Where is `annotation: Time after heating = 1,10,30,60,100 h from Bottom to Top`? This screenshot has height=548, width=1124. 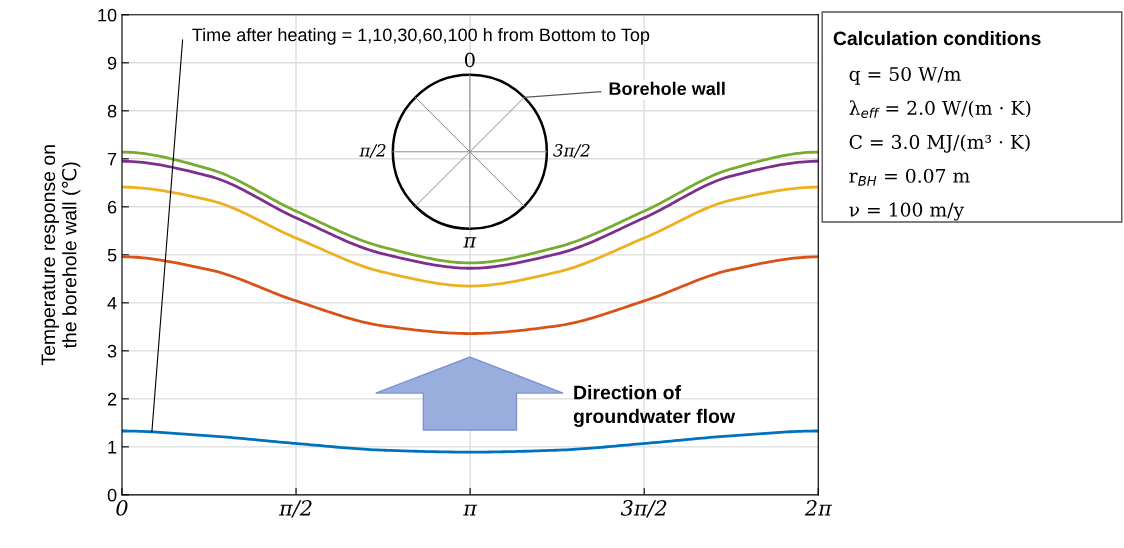
annotation: Time after heating = 1,10,30,60,100 h from Bottom to Top is located at coordinates (421, 36).